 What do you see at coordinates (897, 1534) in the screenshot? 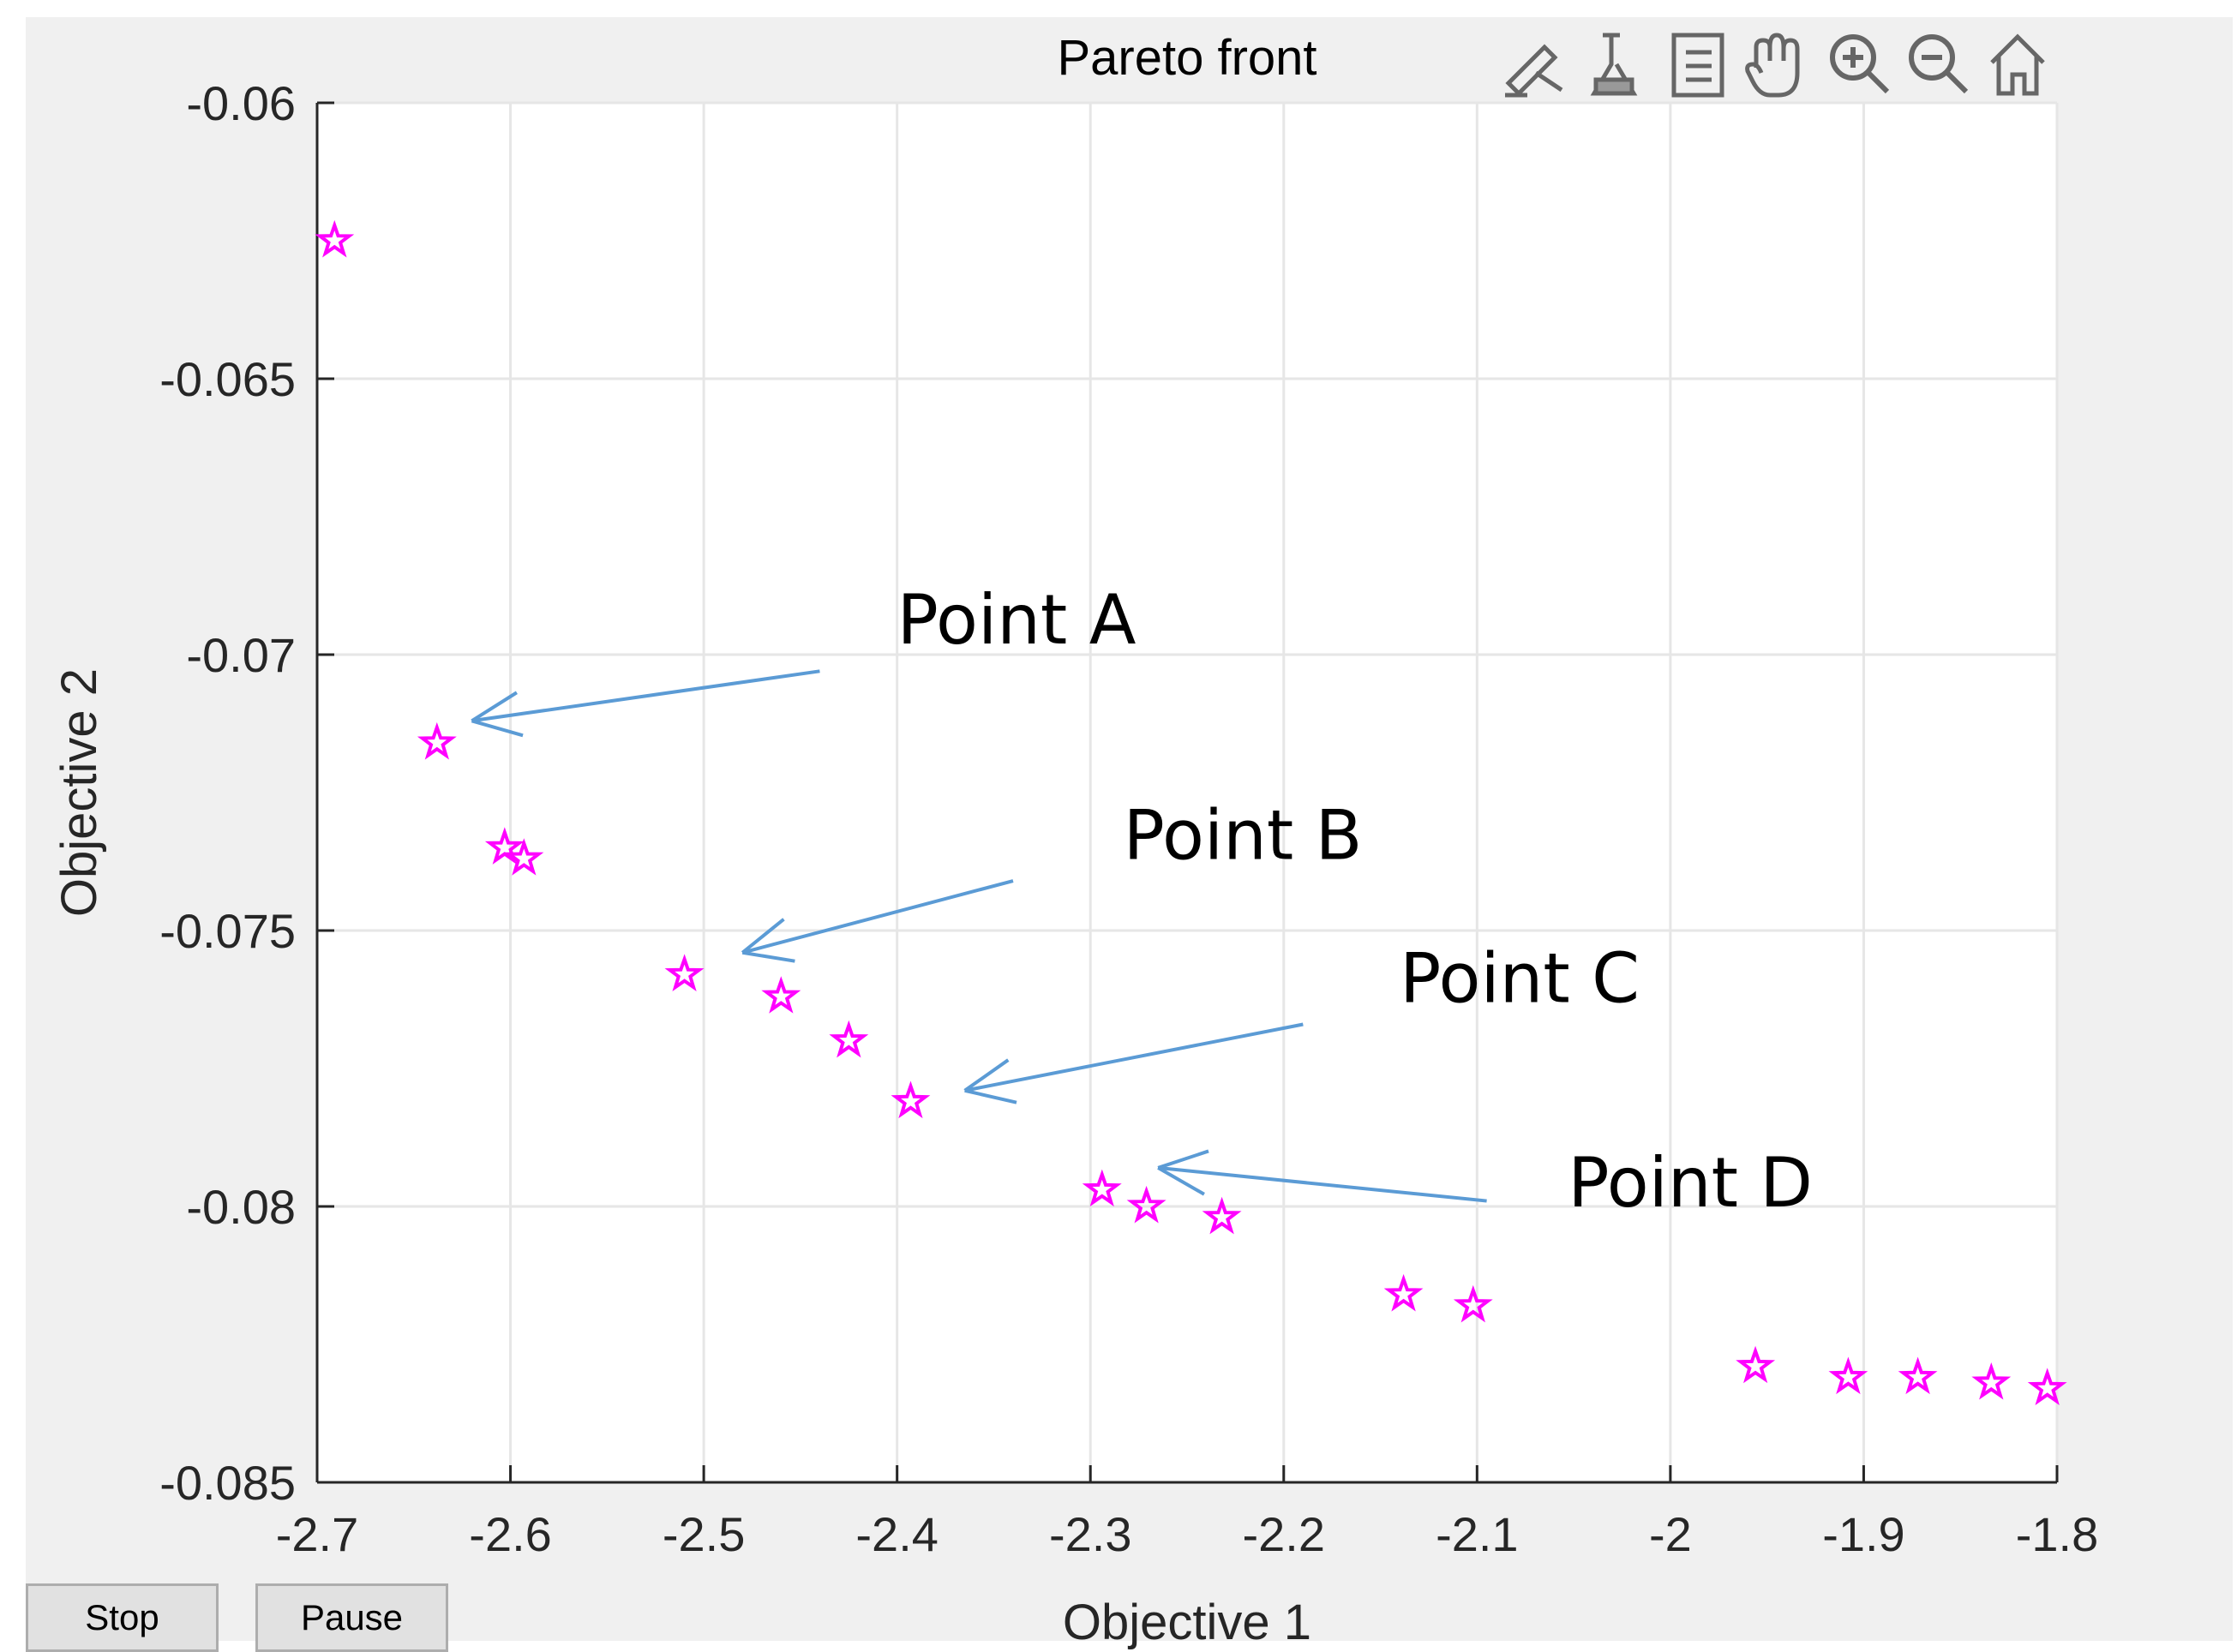
I see `x-tick-label: -2.4` at bounding box center [897, 1534].